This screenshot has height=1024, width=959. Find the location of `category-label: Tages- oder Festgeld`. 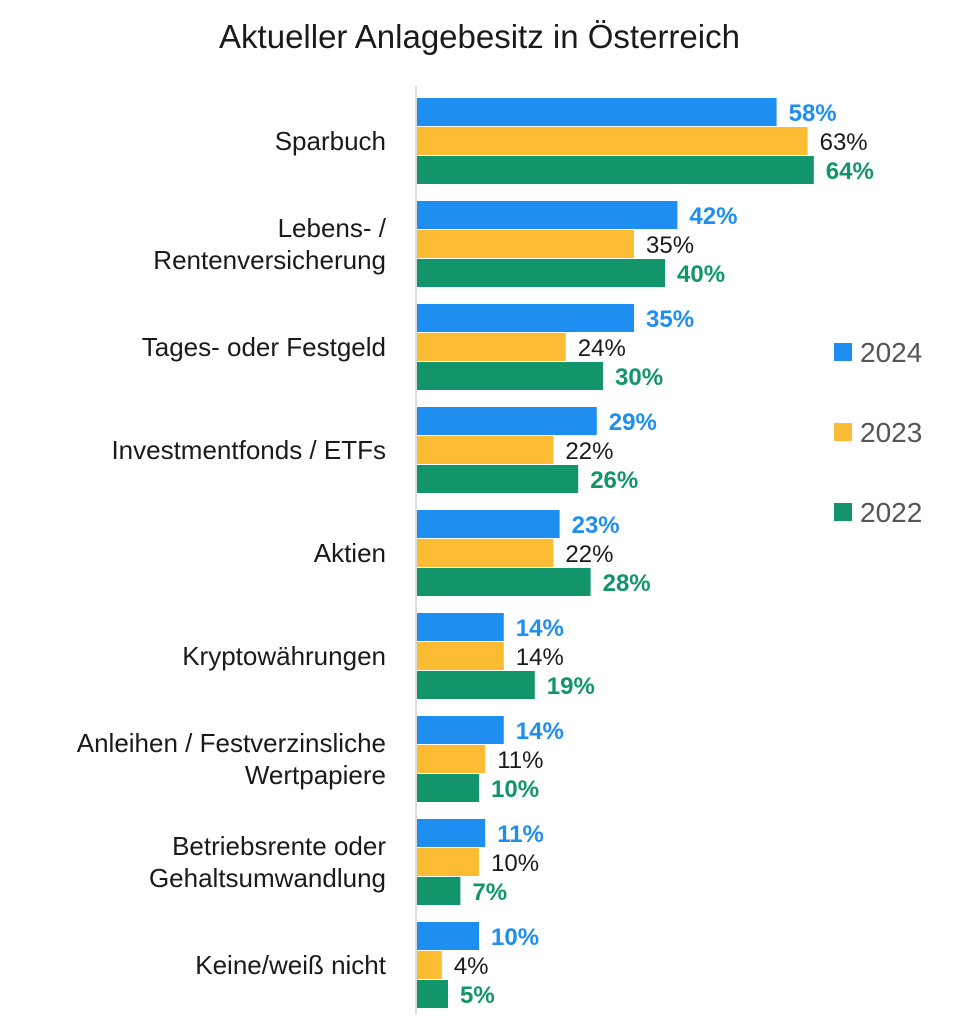

category-label: Tages- oder Festgeld is located at coordinates (264, 347).